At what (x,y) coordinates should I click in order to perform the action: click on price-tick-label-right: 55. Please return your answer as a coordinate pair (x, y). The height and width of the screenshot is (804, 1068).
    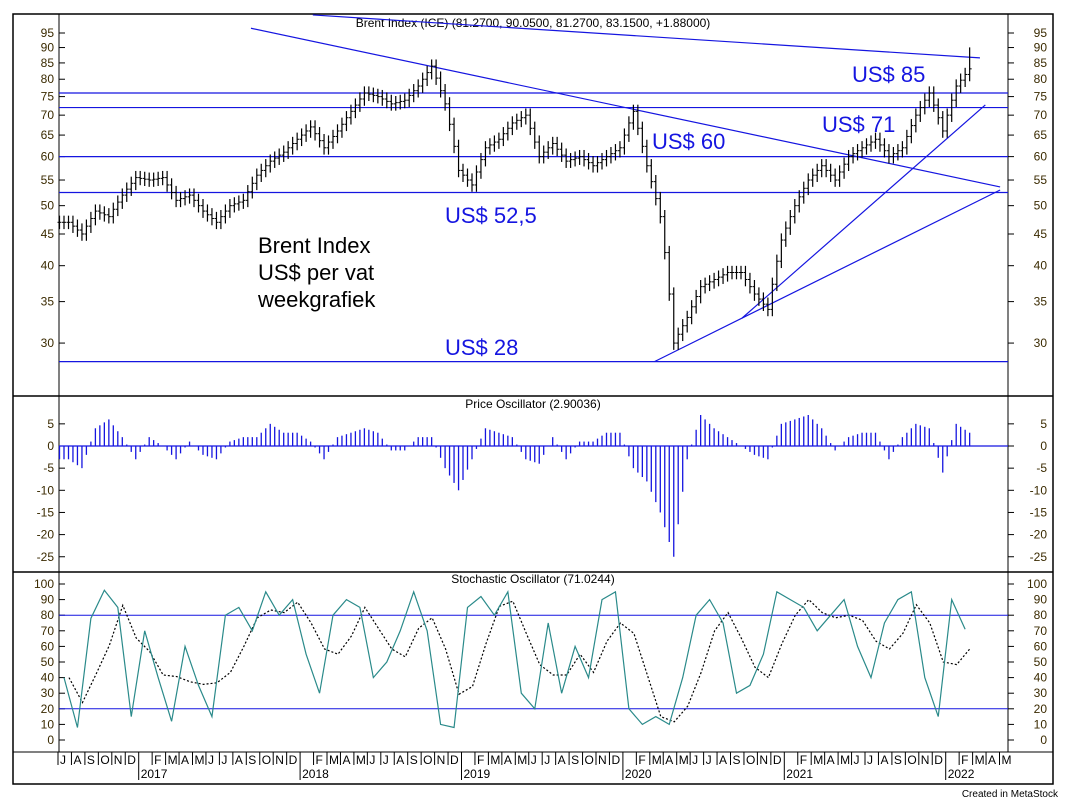
    Looking at the image, I should click on (1041, 180).